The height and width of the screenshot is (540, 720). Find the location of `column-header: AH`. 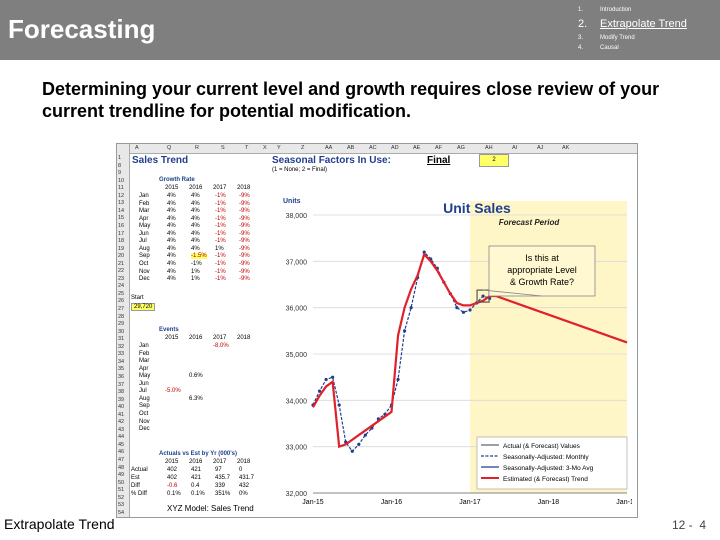

column-header: AH is located at coordinates (489, 148).